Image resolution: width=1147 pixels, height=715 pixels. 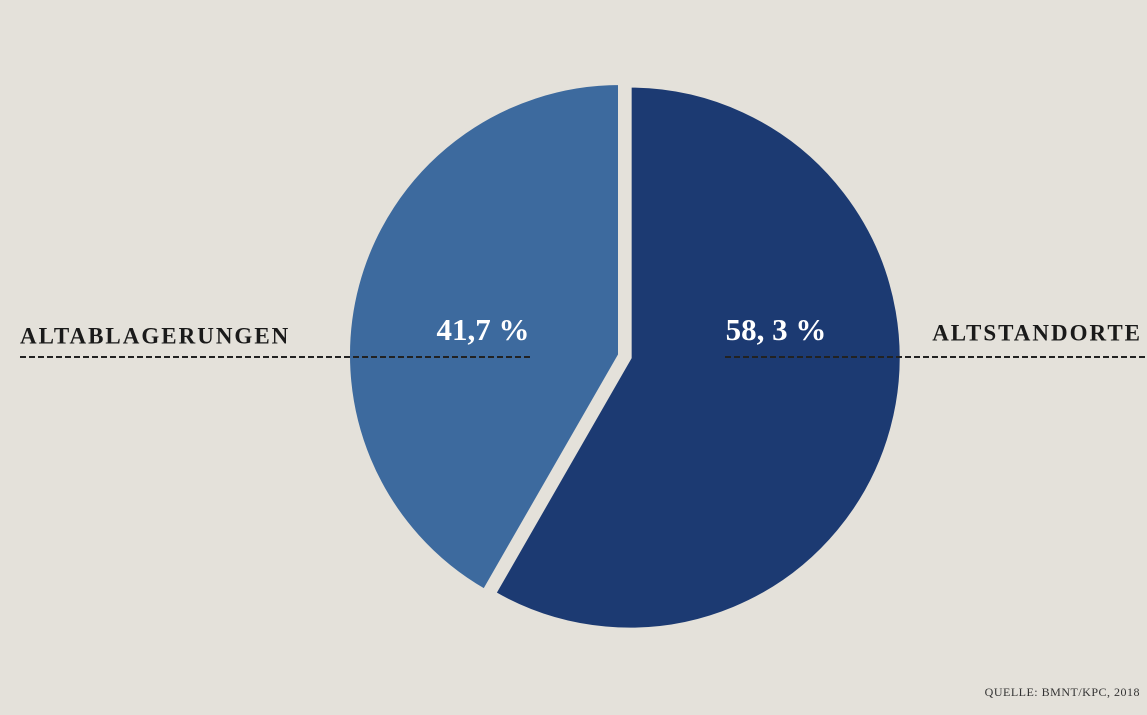 What do you see at coordinates (155, 335) in the screenshot?
I see `category-label: ALTABLAGERUNGEN` at bounding box center [155, 335].